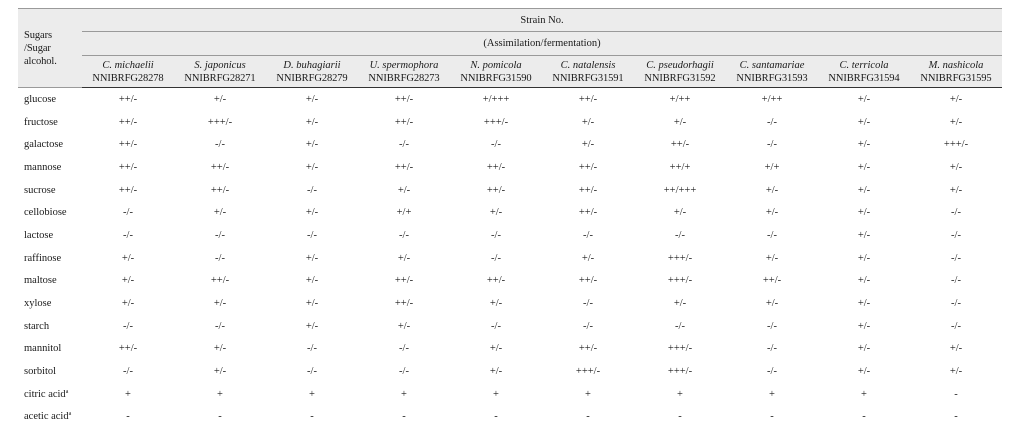 This screenshot has width=1010, height=444. What do you see at coordinates (50, 235) in the screenshot?
I see `sugar-name-cell: lactose` at bounding box center [50, 235].